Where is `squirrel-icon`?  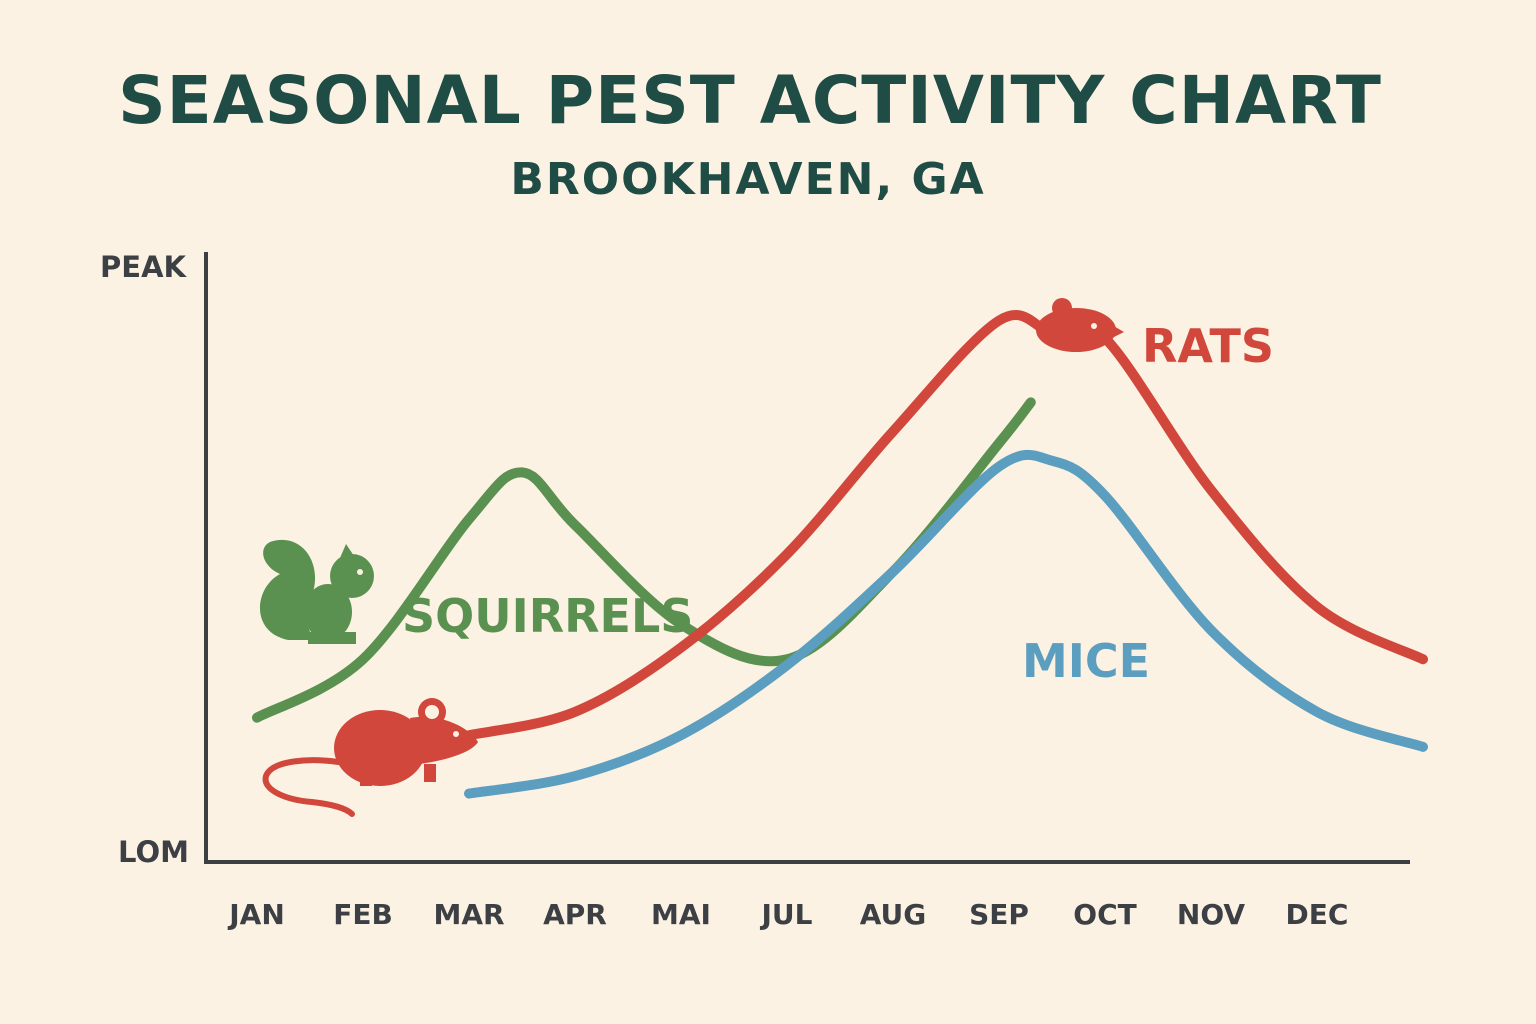 squirrel-icon is located at coordinates (316, 591).